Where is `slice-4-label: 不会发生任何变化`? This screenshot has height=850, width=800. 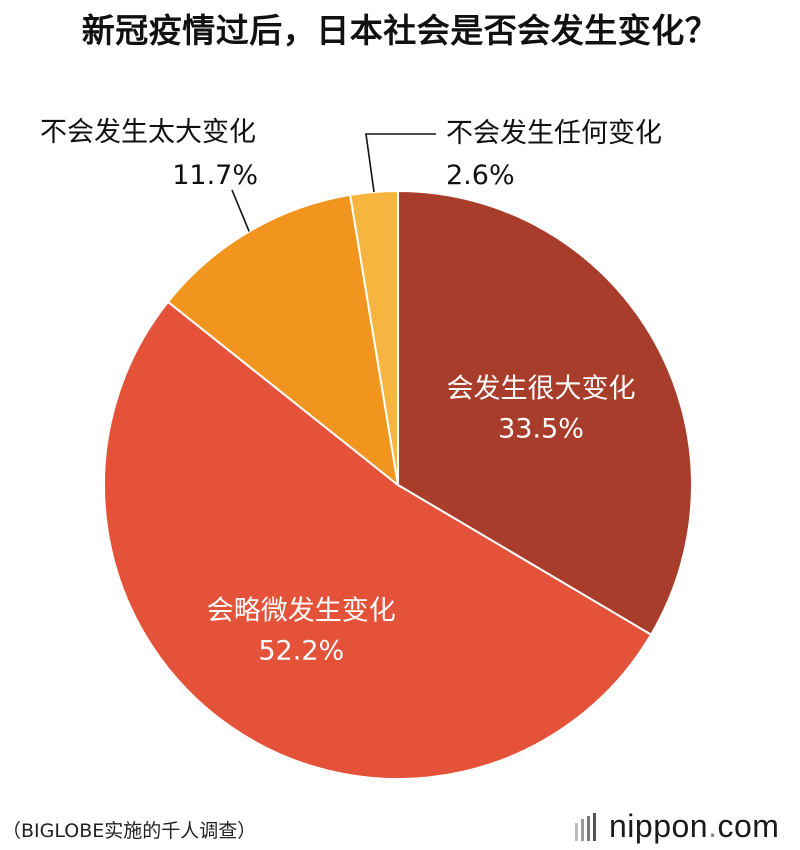
slice-4-label: 不会发生任何变化 is located at coordinates (554, 133).